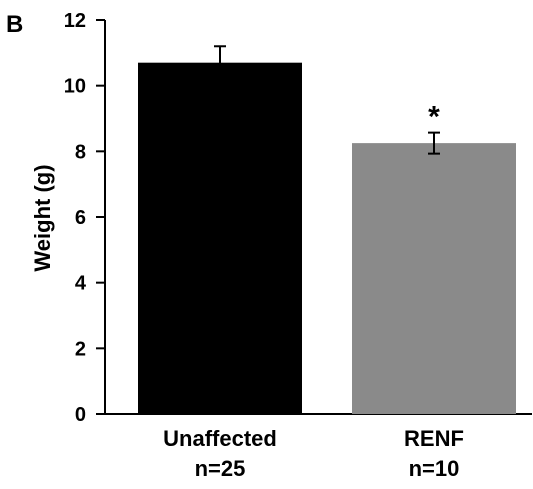 This screenshot has width=533, height=489. What do you see at coordinates (220, 468) in the screenshot?
I see `category-sample-size: n=25` at bounding box center [220, 468].